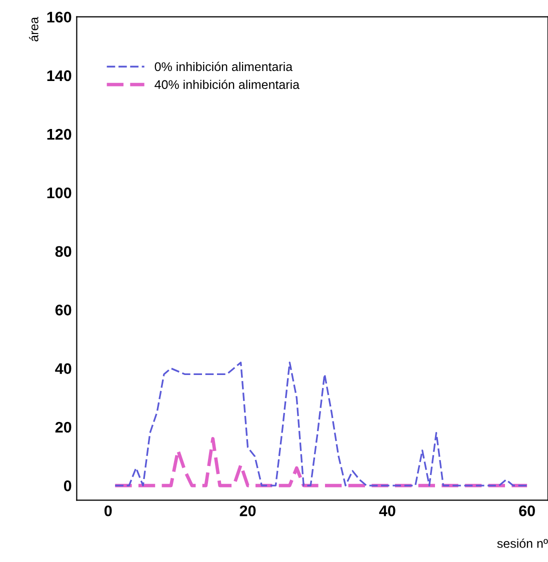  What do you see at coordinates (321, 462) in the screenshot?
I see `line-series` at bounding box center [321, 462].